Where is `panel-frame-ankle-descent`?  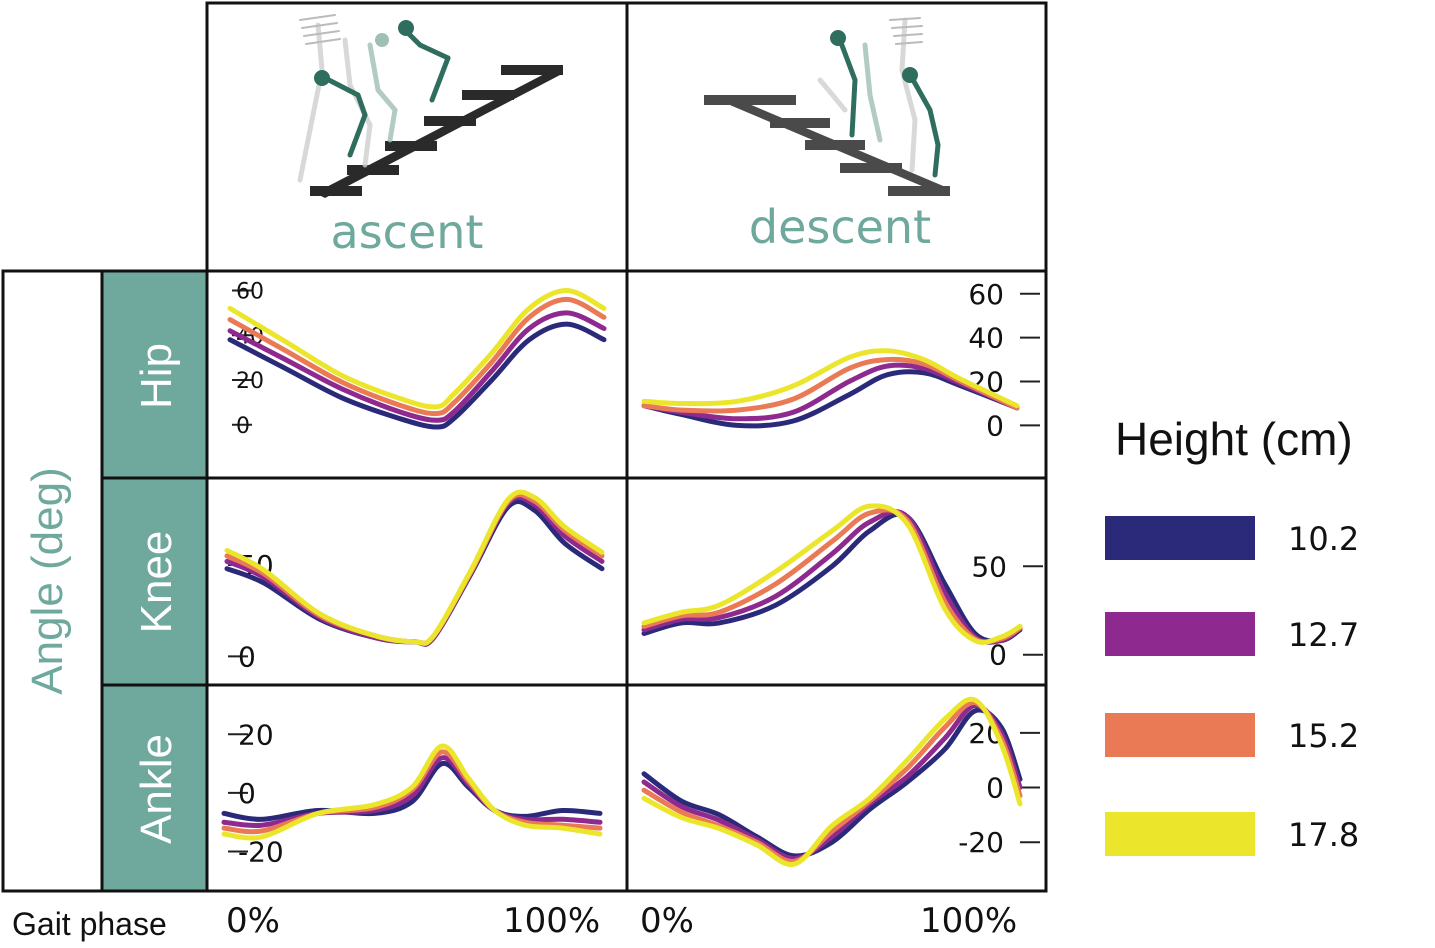 panel-frame-ankle-descent is located at coordinates (836, 788).